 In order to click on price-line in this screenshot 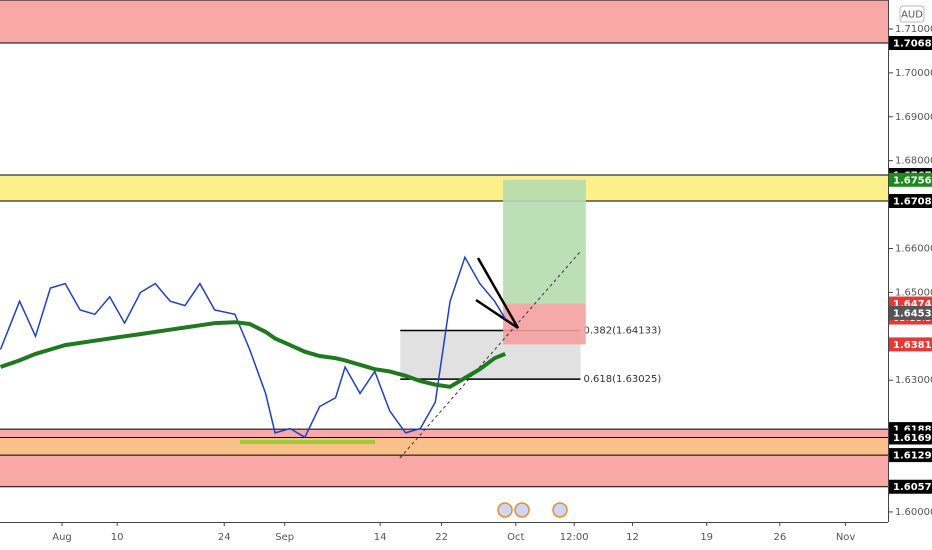, I will do `click(253, 354)`.